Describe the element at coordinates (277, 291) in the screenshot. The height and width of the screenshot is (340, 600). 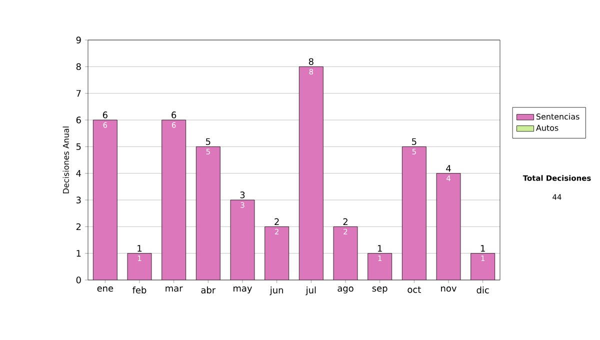
I see `x-tick-label: jun` at that location.